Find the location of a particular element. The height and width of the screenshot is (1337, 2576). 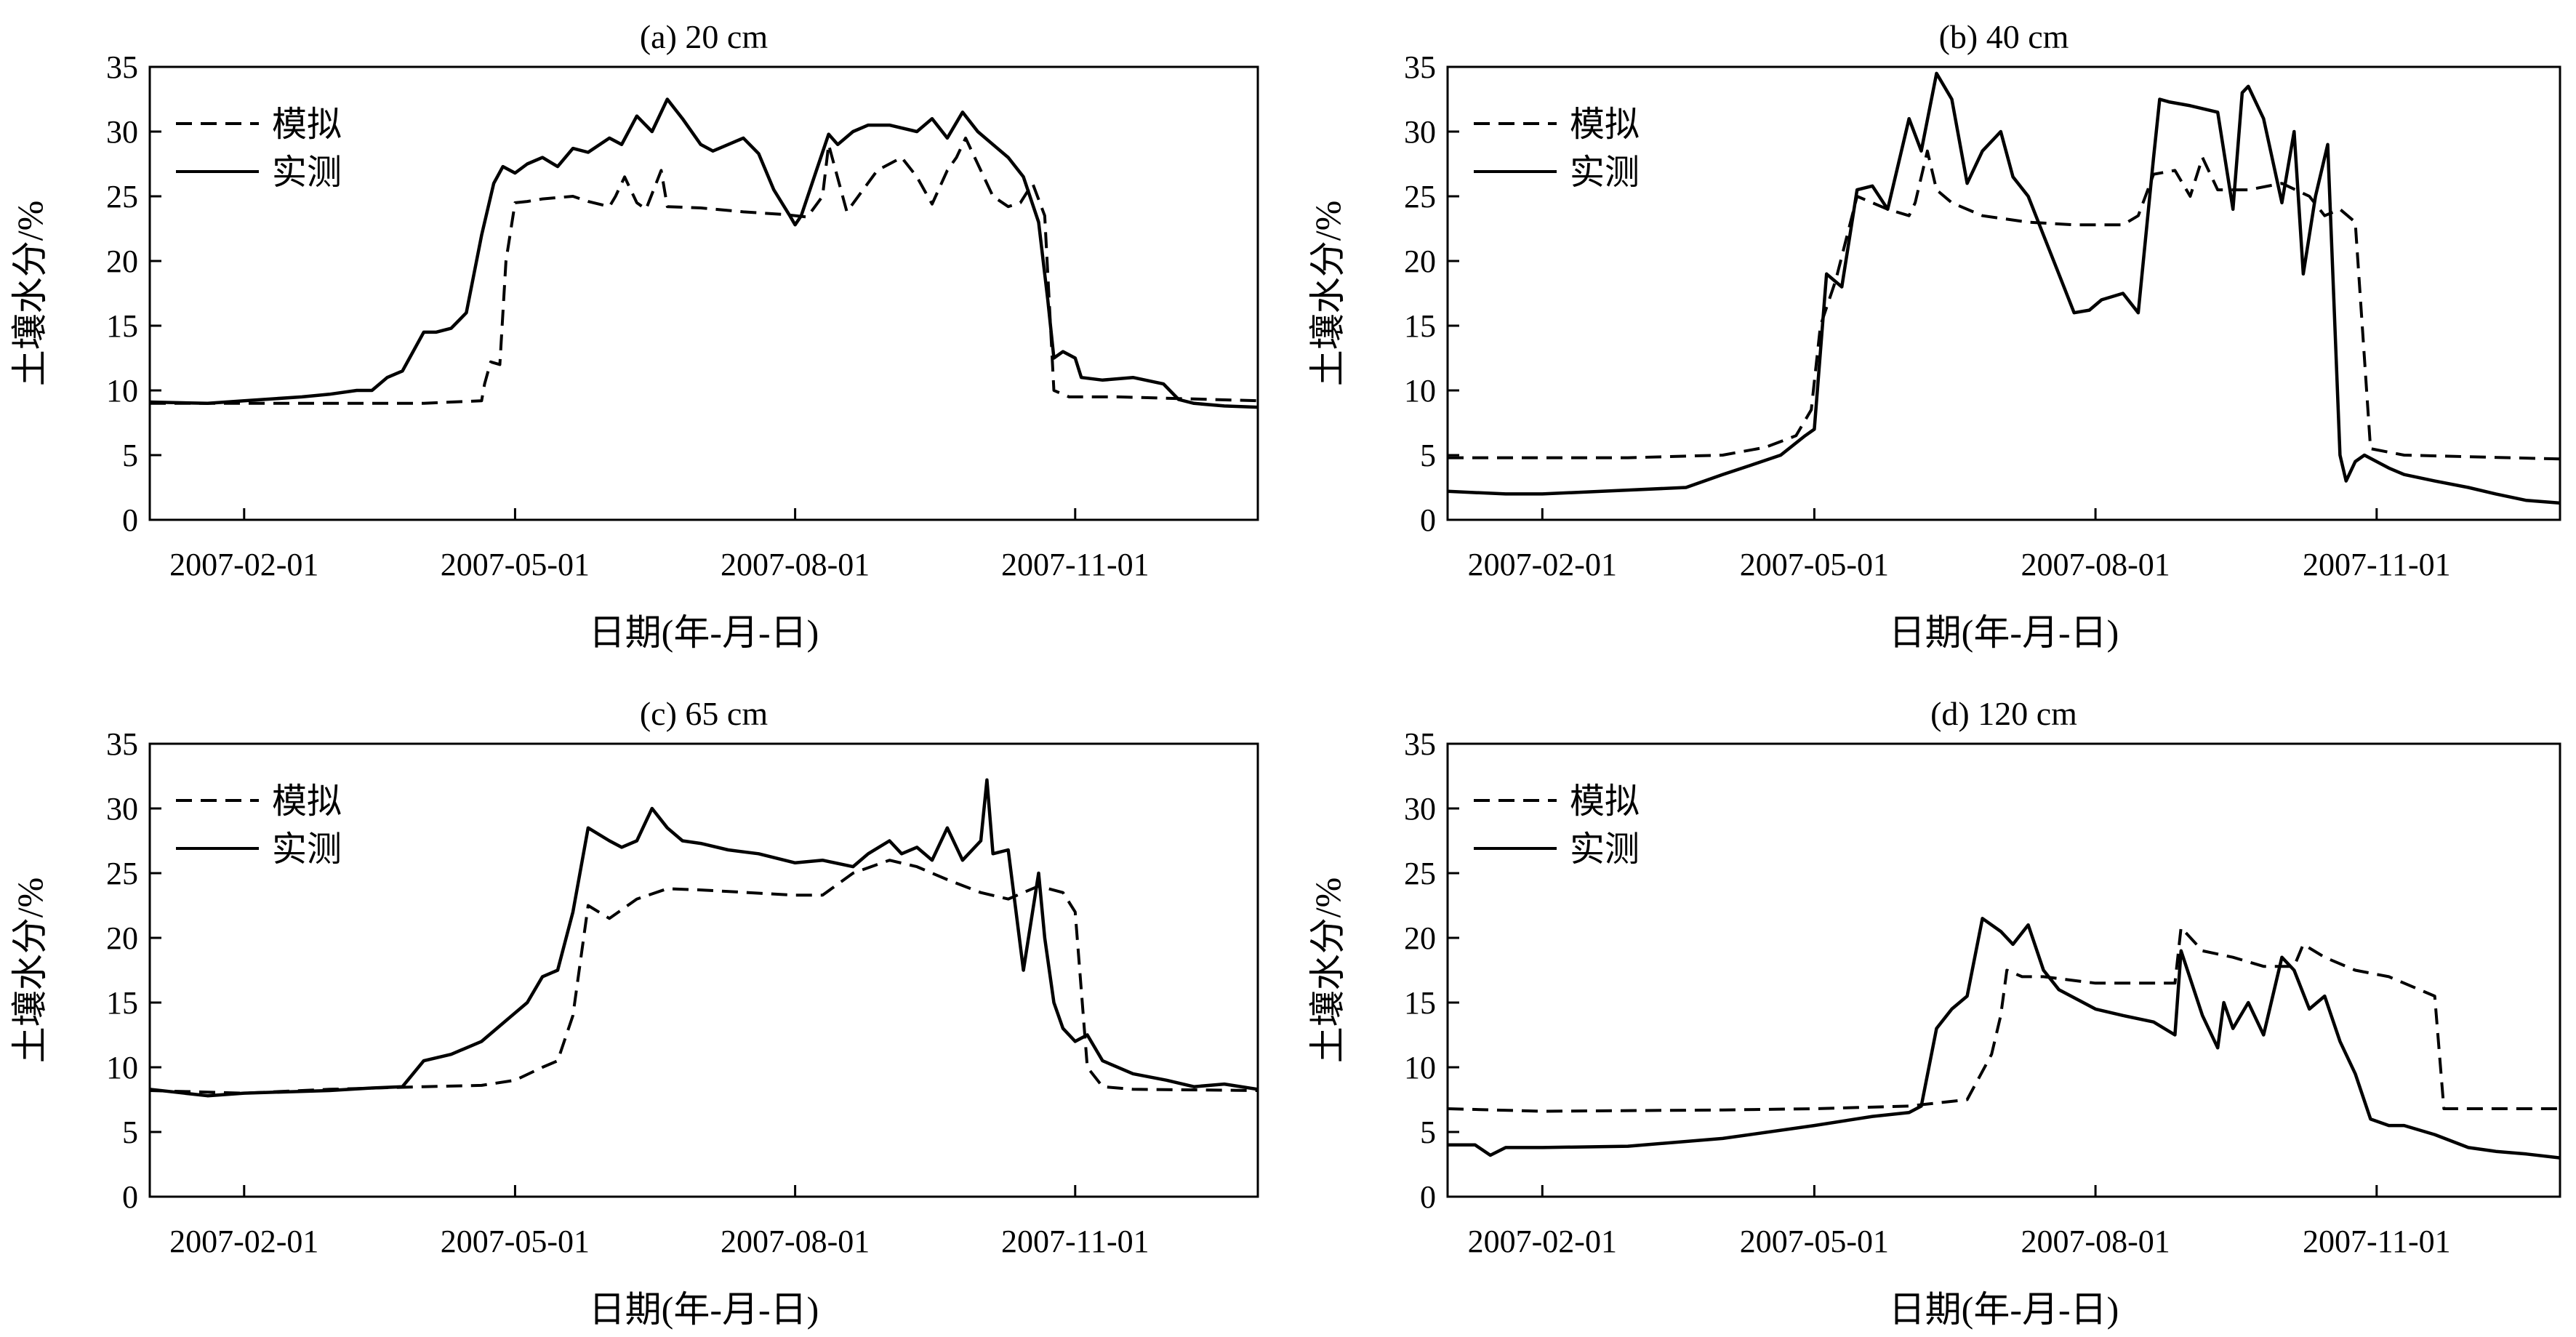

chart-title: (d) 120 cm is located at coordinates (2004, 713).